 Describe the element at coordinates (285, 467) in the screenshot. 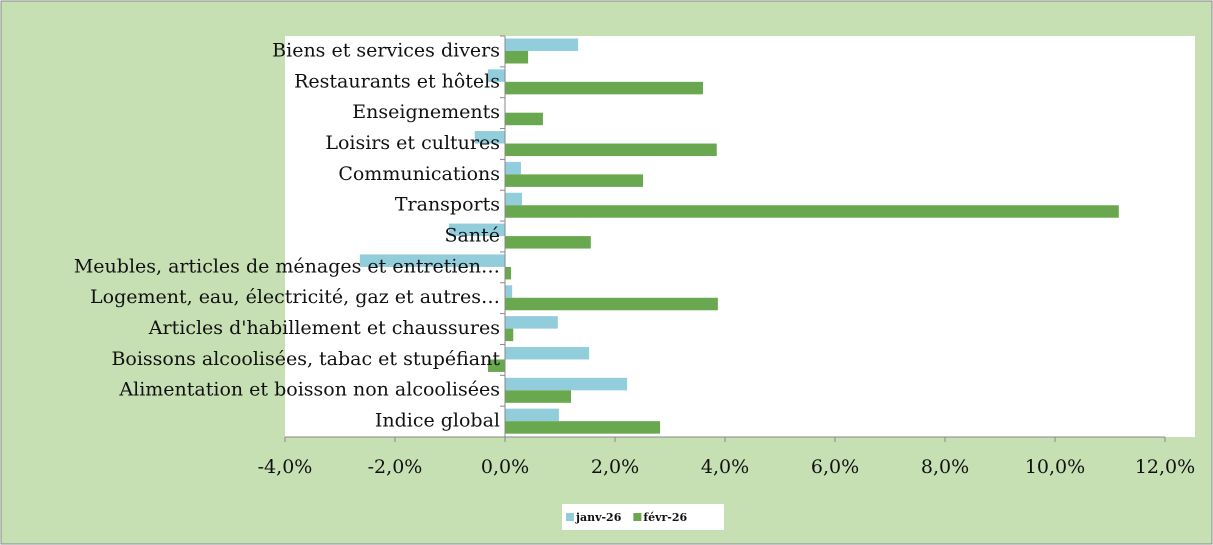

I see `x-tick-label: -4,0%` at that location.